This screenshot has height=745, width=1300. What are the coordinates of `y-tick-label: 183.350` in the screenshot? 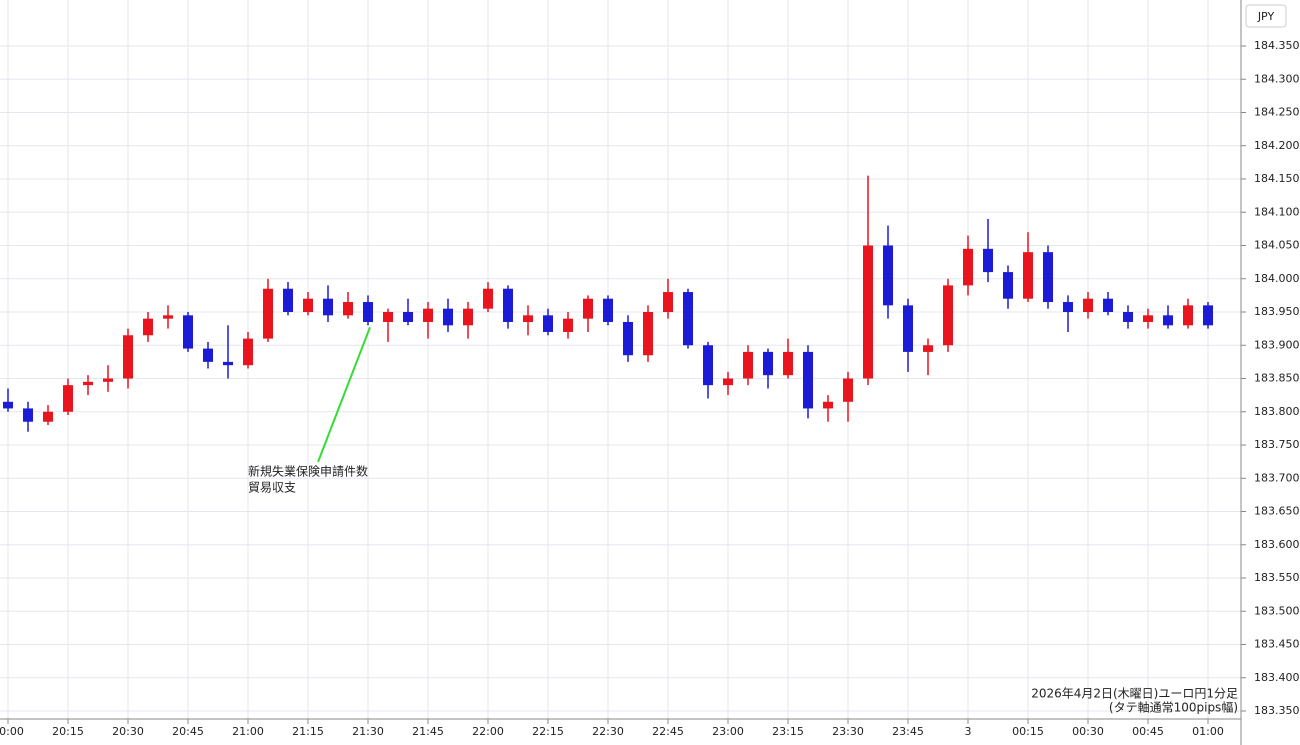 It's located at (1277, 710).